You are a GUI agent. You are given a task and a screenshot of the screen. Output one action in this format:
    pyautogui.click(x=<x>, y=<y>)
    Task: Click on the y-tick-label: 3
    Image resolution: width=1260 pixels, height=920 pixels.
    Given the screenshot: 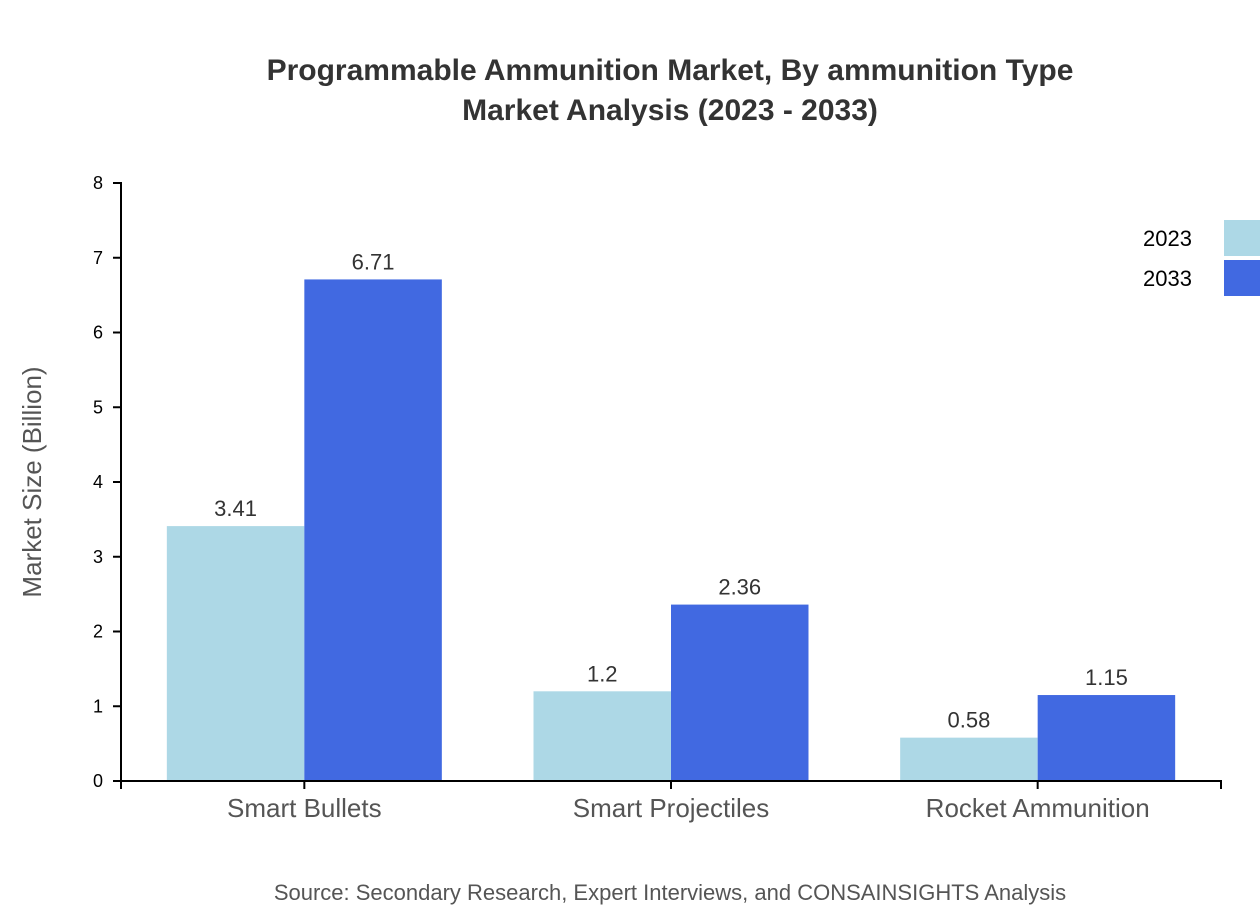 What is the action you would take?
    pyautogui.click(x=98, y=557)
    